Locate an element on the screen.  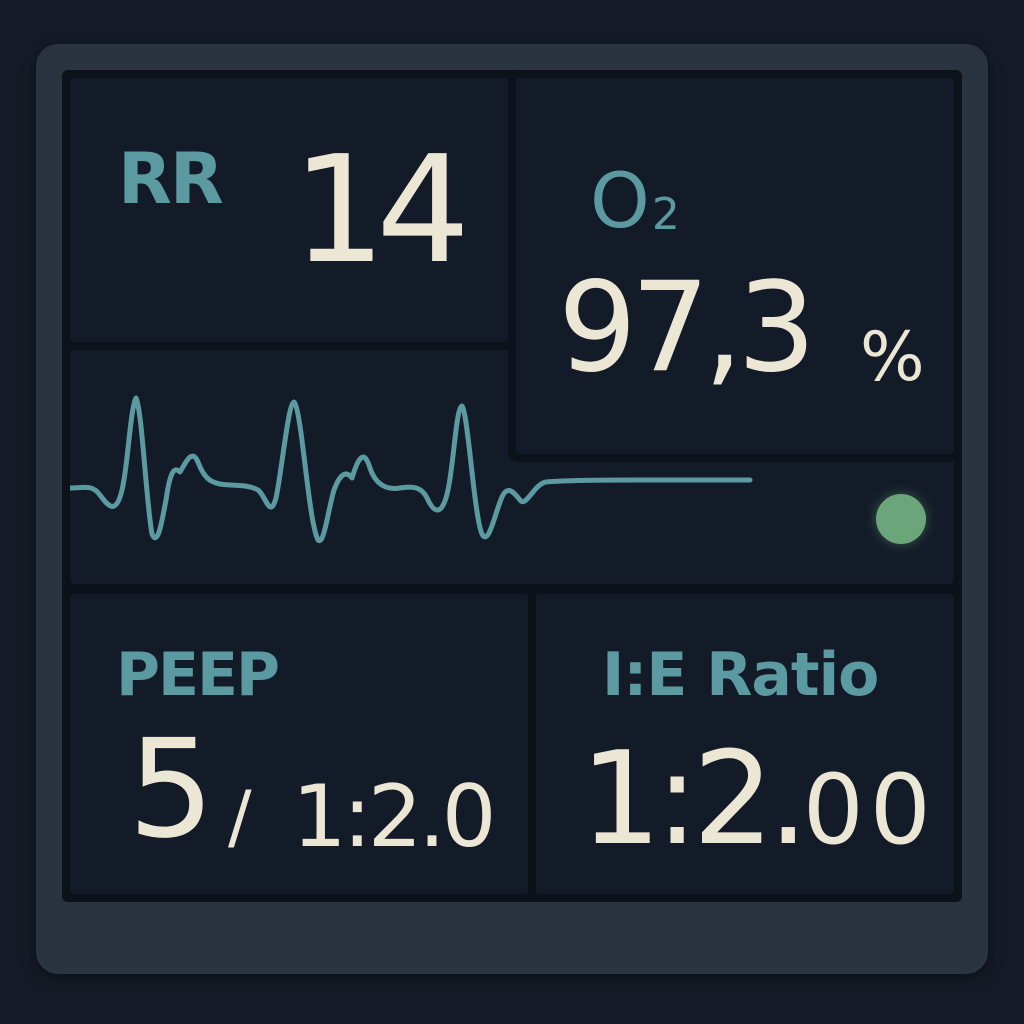
ie-ratio-panel: I:E Ratio 1:2.00 is located at coordinates (745, 744).